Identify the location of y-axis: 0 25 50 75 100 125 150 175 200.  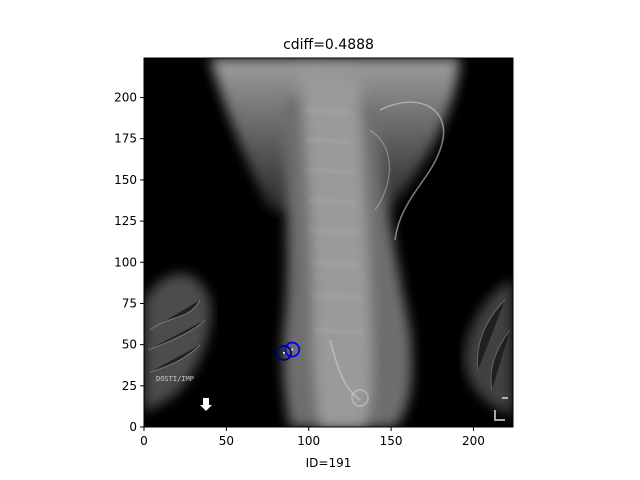
(129, 262).